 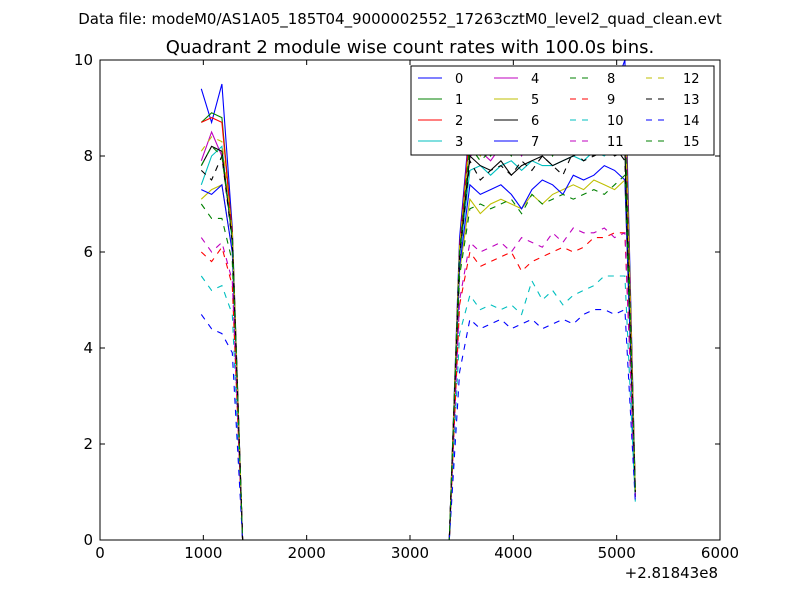 I want to click on x-tick-label: 6000, so click(x=720, y=553).